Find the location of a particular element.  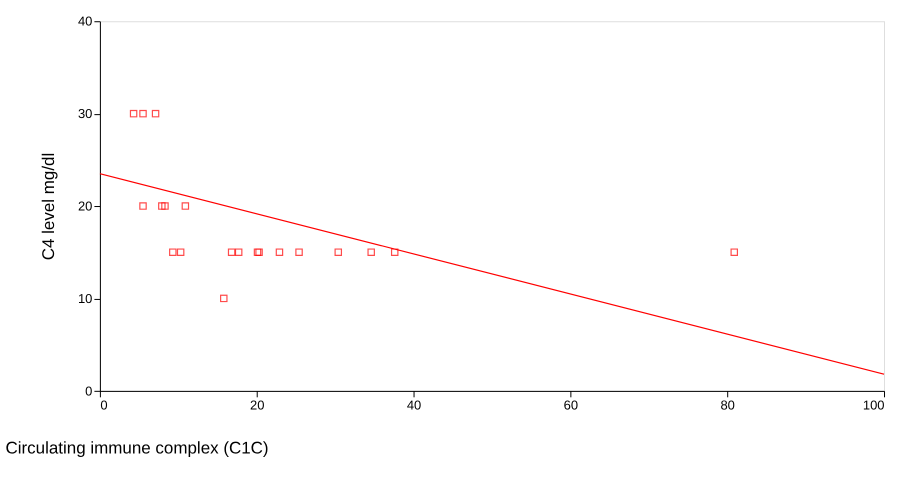

y-axis-title: C4 level mg/dl is located at coordinates (48, 206).